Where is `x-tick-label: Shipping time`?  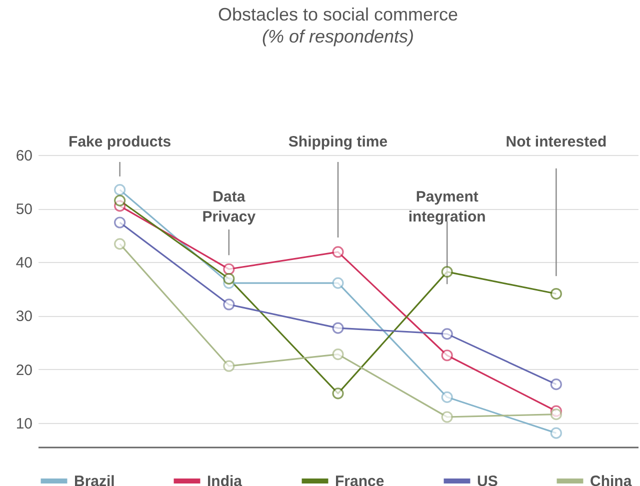 x-tick-label: Shipping time is located at coordinates (338, 142).